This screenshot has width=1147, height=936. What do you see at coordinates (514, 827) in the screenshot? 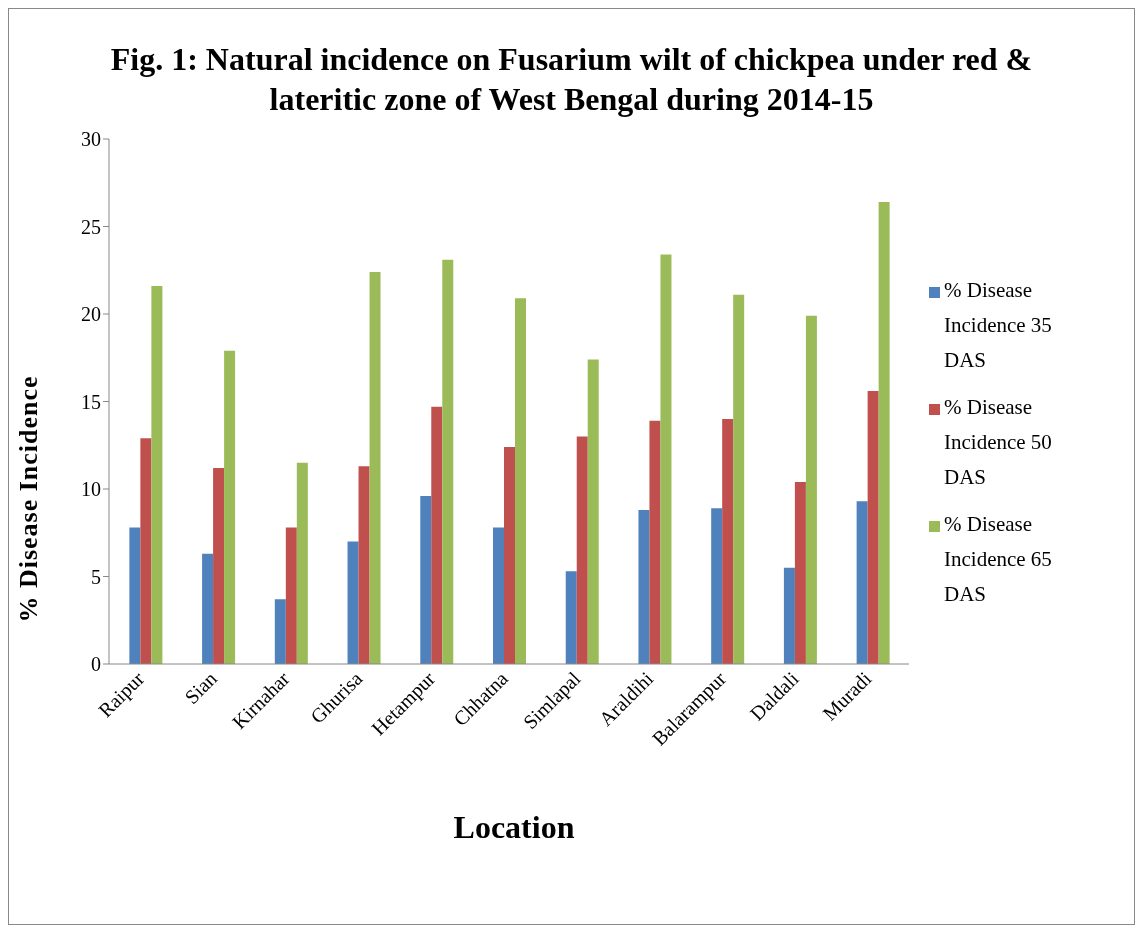
I see `x-axis-title: Location` at bounding box center [514, 827].